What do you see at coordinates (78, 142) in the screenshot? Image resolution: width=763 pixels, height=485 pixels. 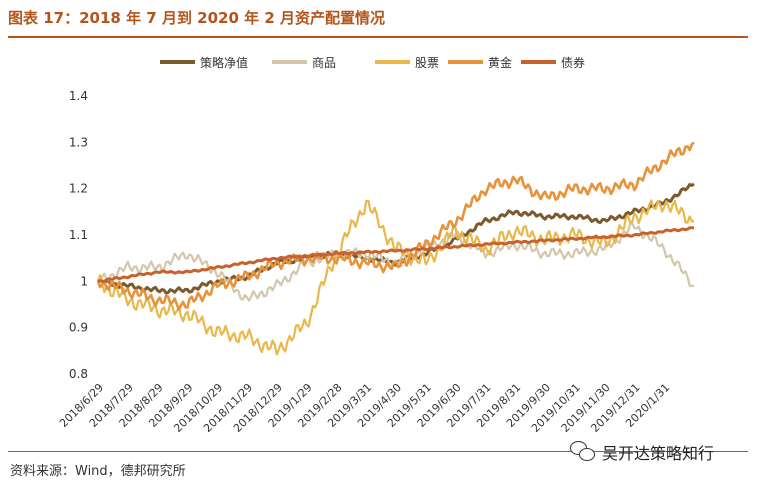 I see `y-tick-label: 1.3` at bounding box center [78, 142].